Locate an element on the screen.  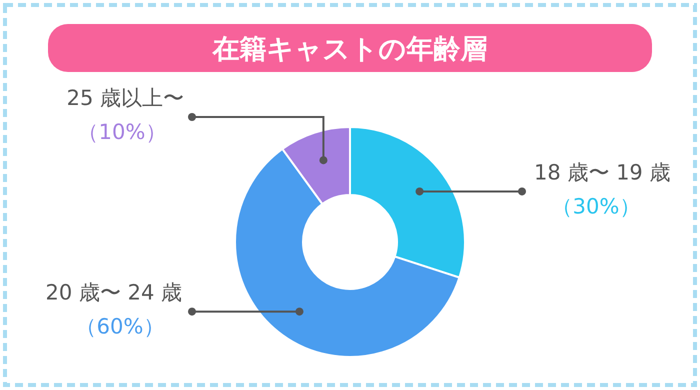
slice-label: 25 歳以上〜 is located at coordinates (125, 98).